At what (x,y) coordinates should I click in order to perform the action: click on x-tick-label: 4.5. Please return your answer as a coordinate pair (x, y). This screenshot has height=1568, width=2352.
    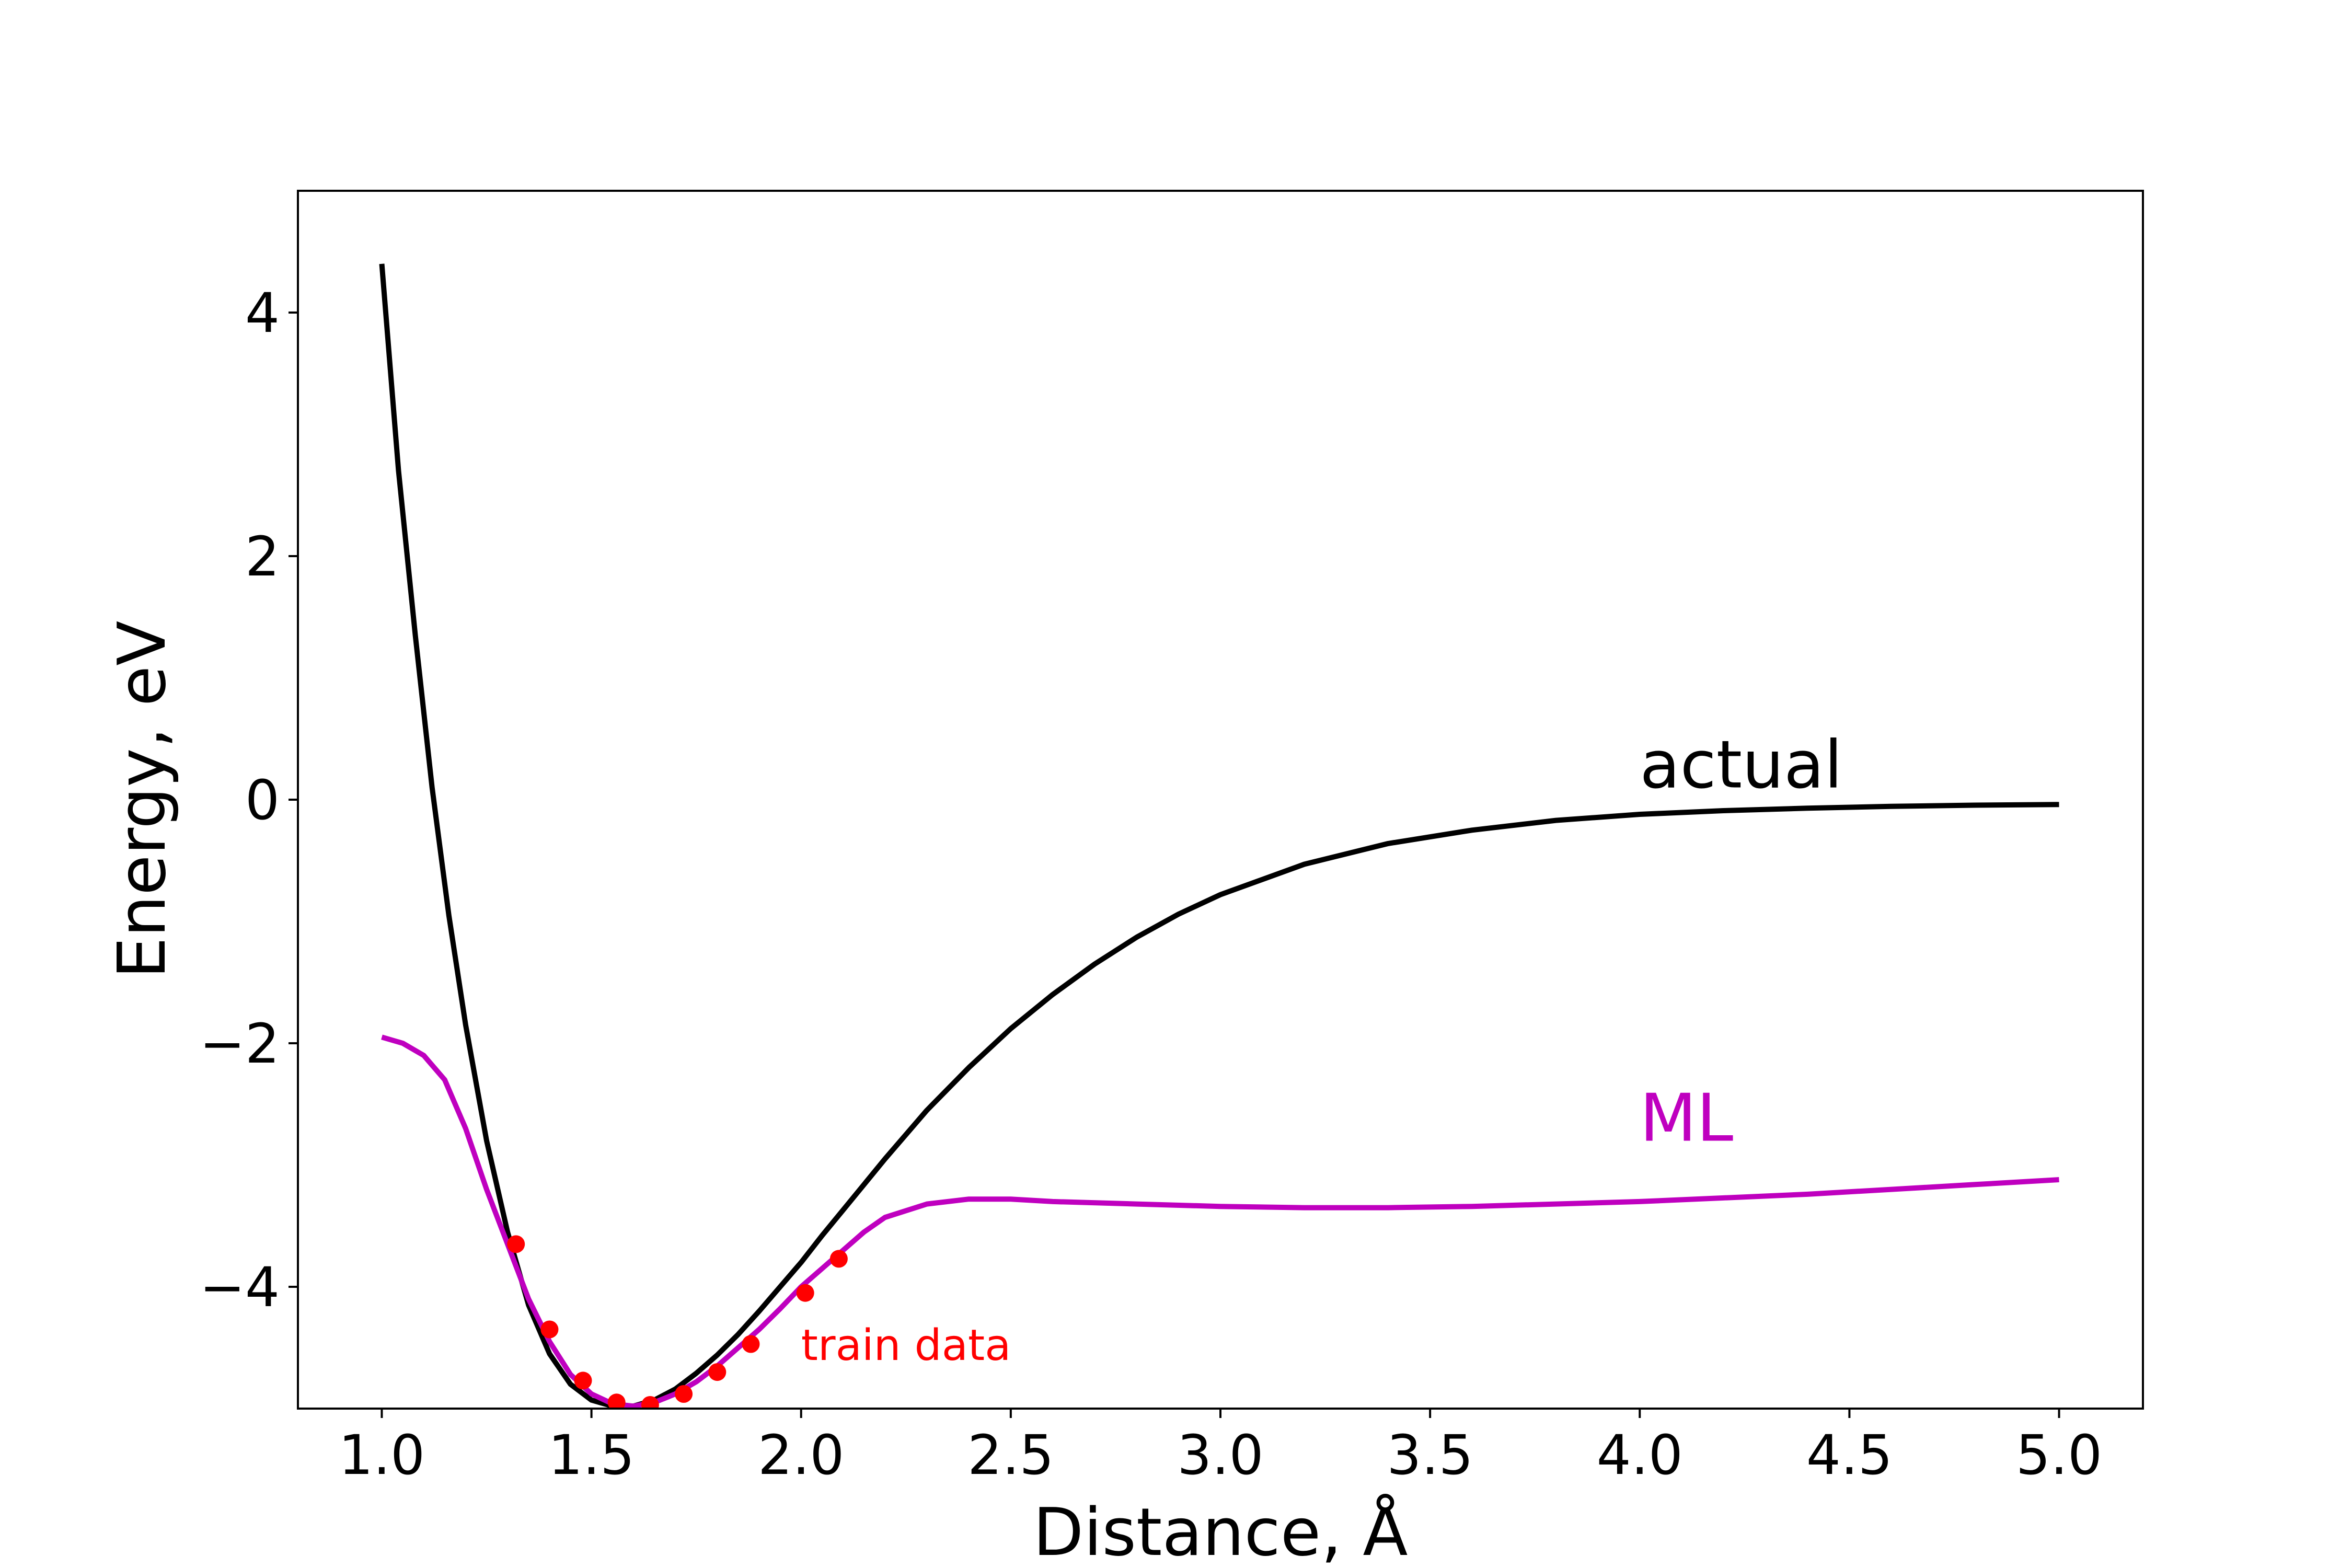
    Looking at the image, I should click on (1849, 1455).